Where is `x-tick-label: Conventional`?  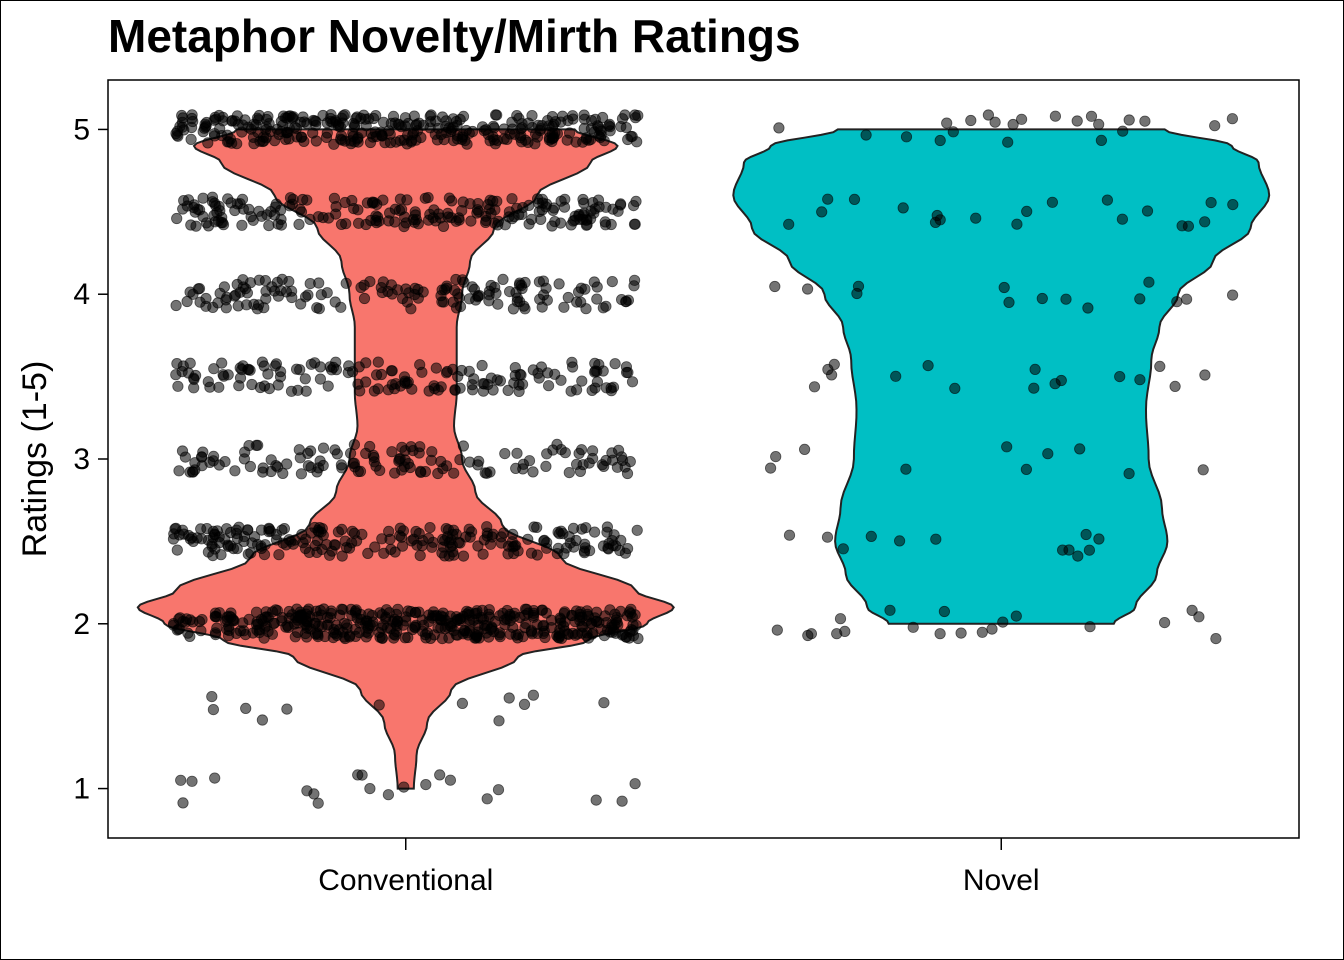
x-tick-label: Conventional is located at coordinates (405, 880).